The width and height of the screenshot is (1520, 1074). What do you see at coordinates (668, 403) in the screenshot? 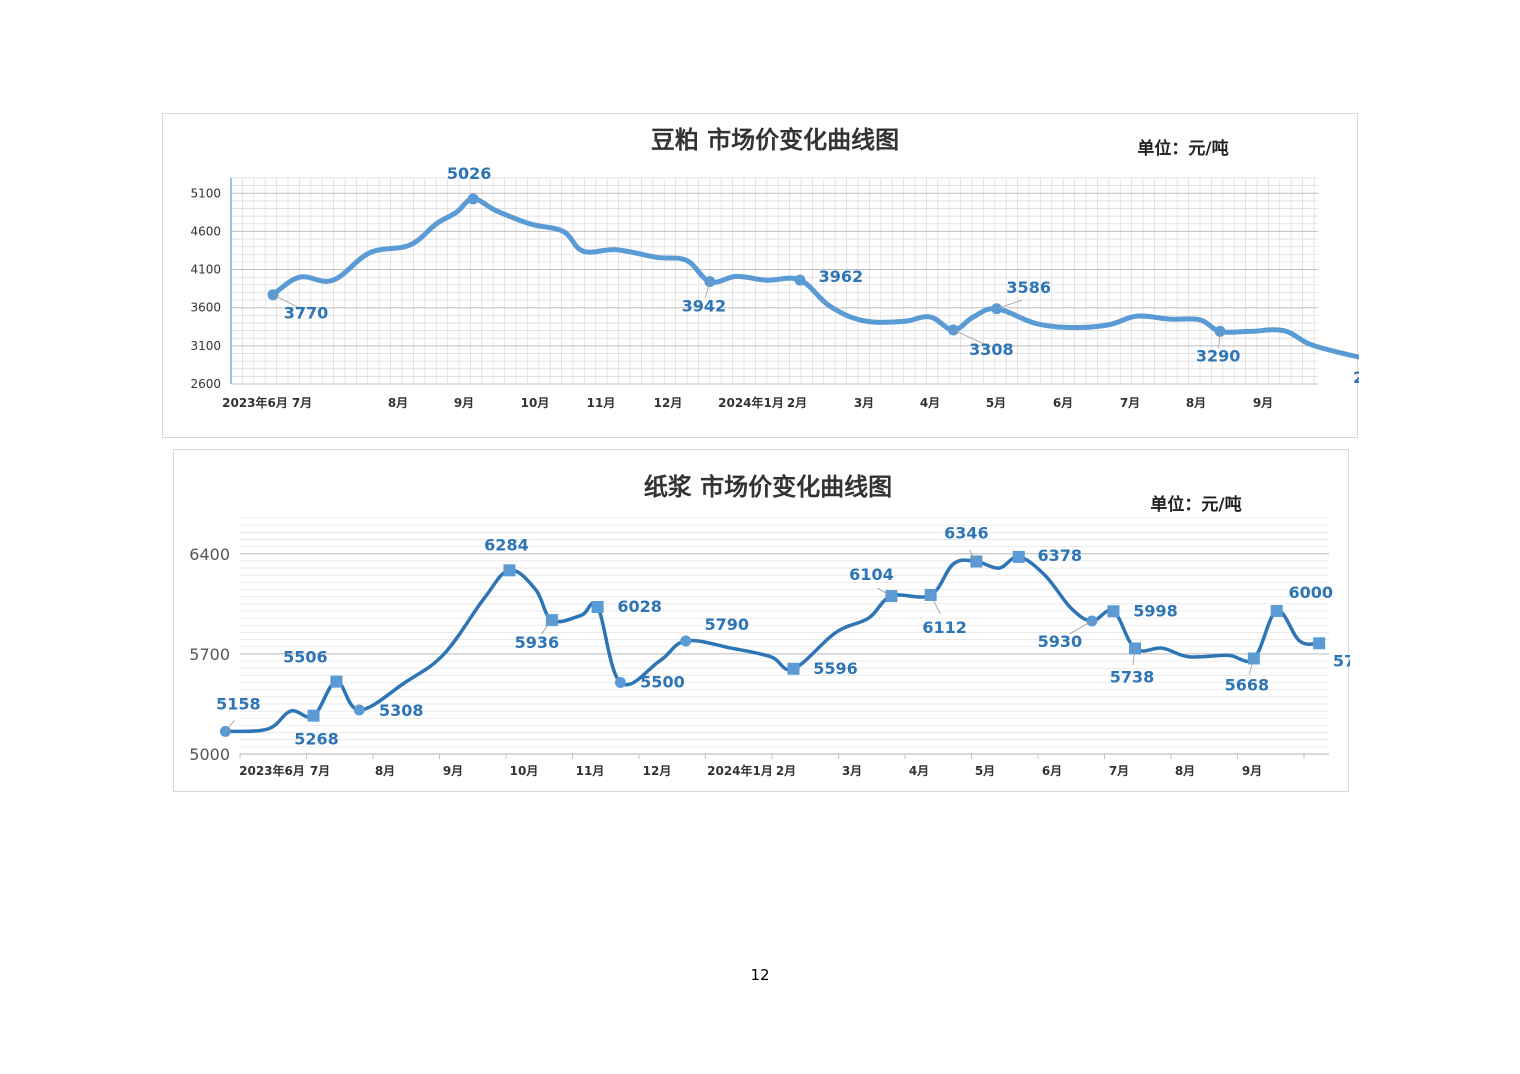
I see `x-tick-label: 12月` at bounding box center [668, 403].